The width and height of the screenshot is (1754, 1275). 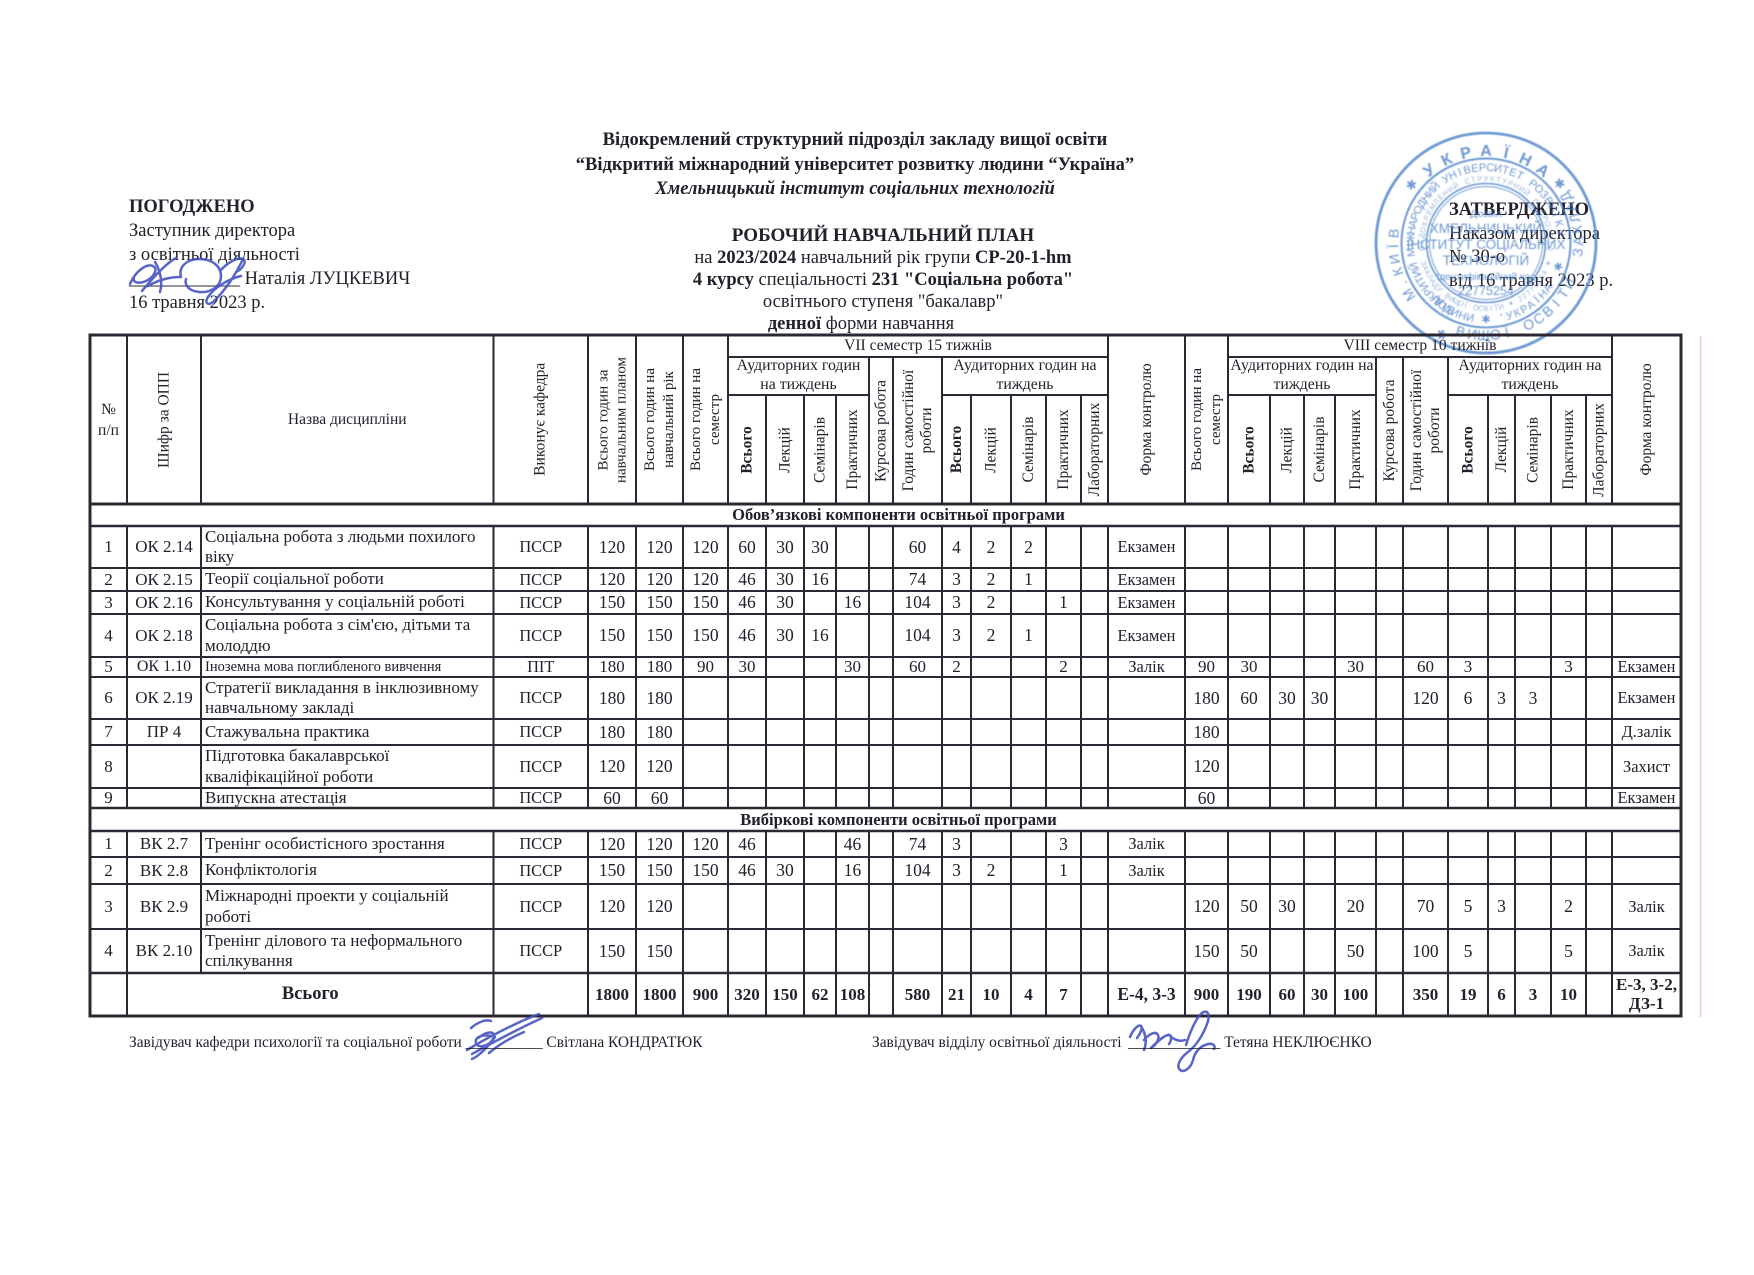 What do you see at coordinates (1486, 291) in the screenshot?
I see `svg-text: 22775254` at bounding box center [1486, 291].